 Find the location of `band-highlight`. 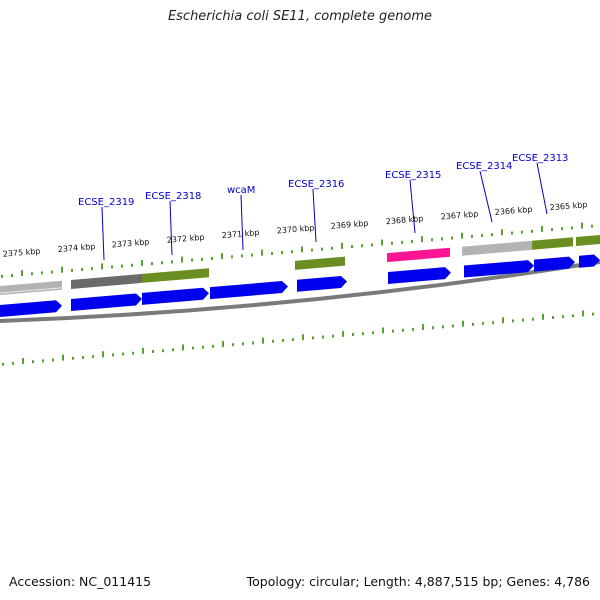

band-highlight is located at coordinates (31, 290).